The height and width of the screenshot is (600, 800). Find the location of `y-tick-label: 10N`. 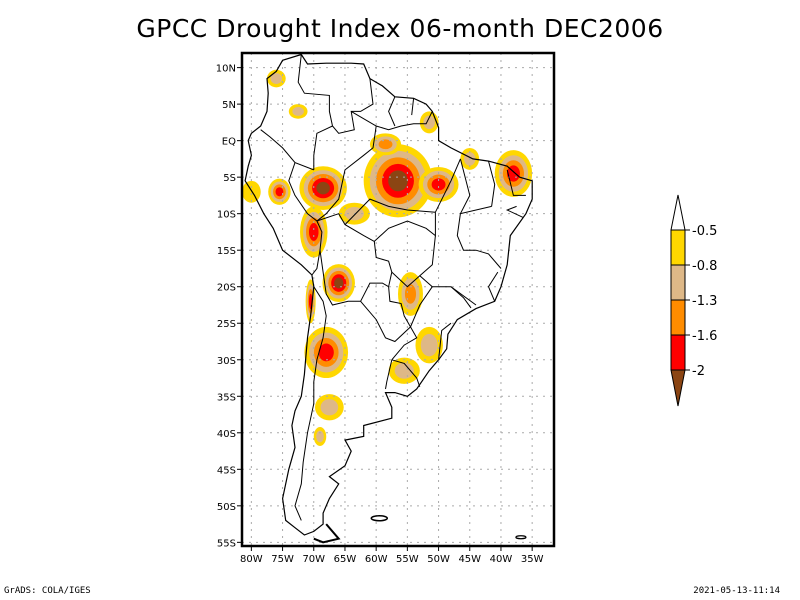

y-tick-label: 10N is located at coordinates (226, 69).